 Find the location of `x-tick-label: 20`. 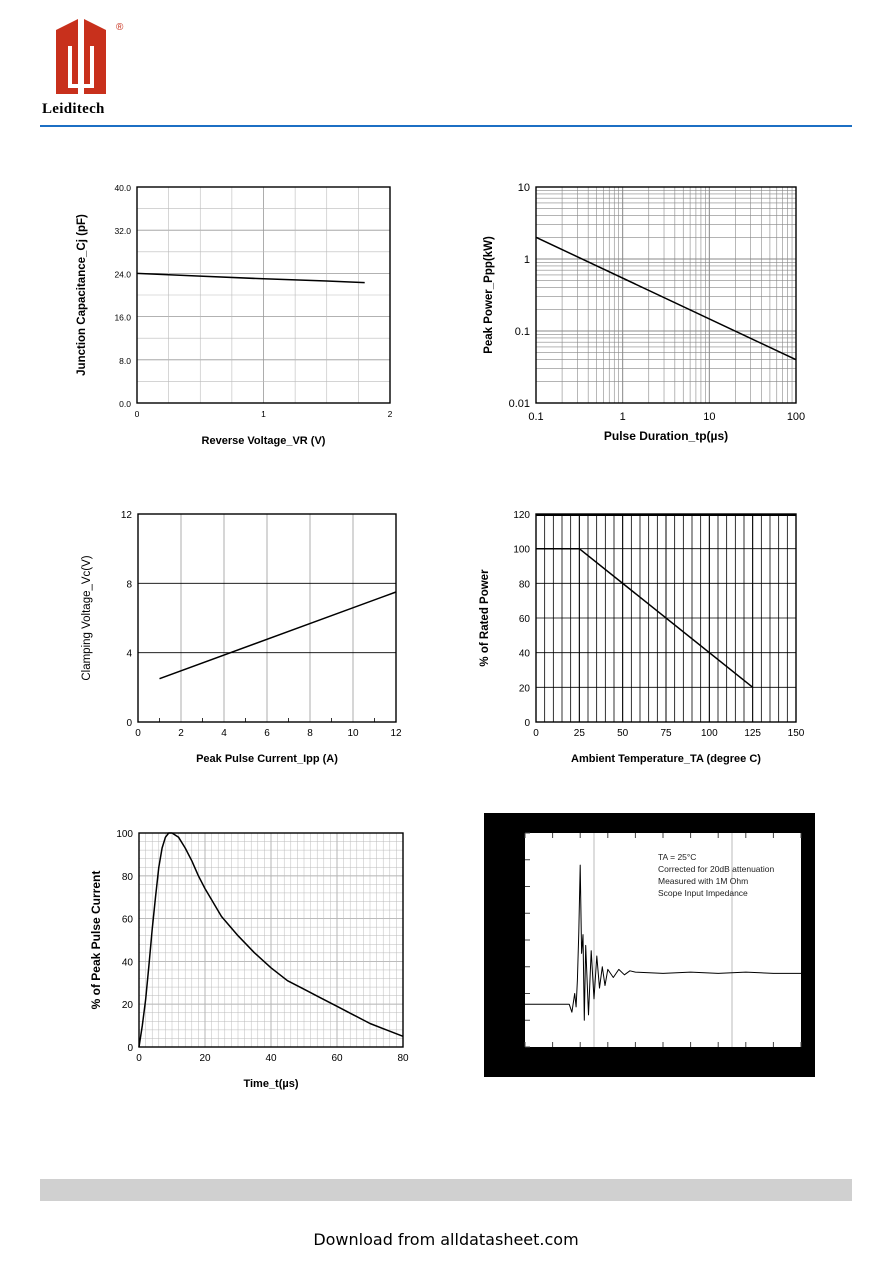

x-tick-label: 20 is located at coordinates (205, 1058).